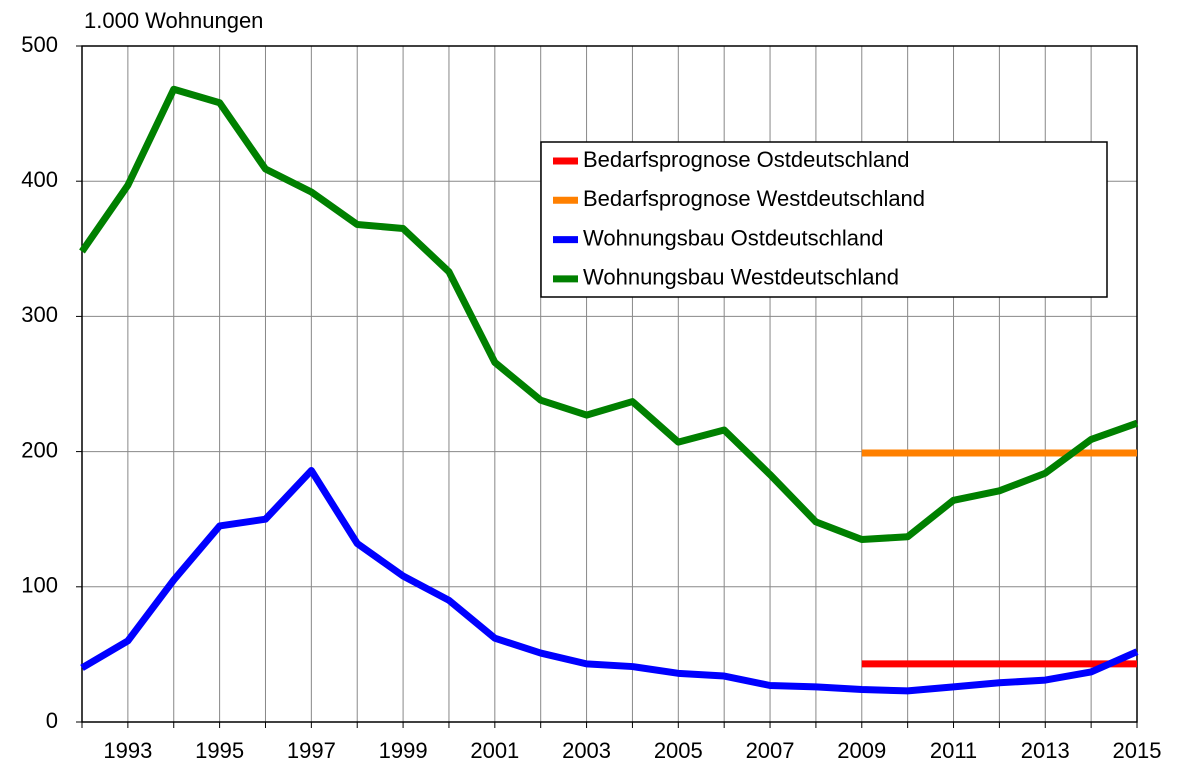 The image size is (1177, 766). What do you see at coordinates (586, 750) in the screenshot?
I see `x-tick-label: 2003` at bounding box center [586, 750].